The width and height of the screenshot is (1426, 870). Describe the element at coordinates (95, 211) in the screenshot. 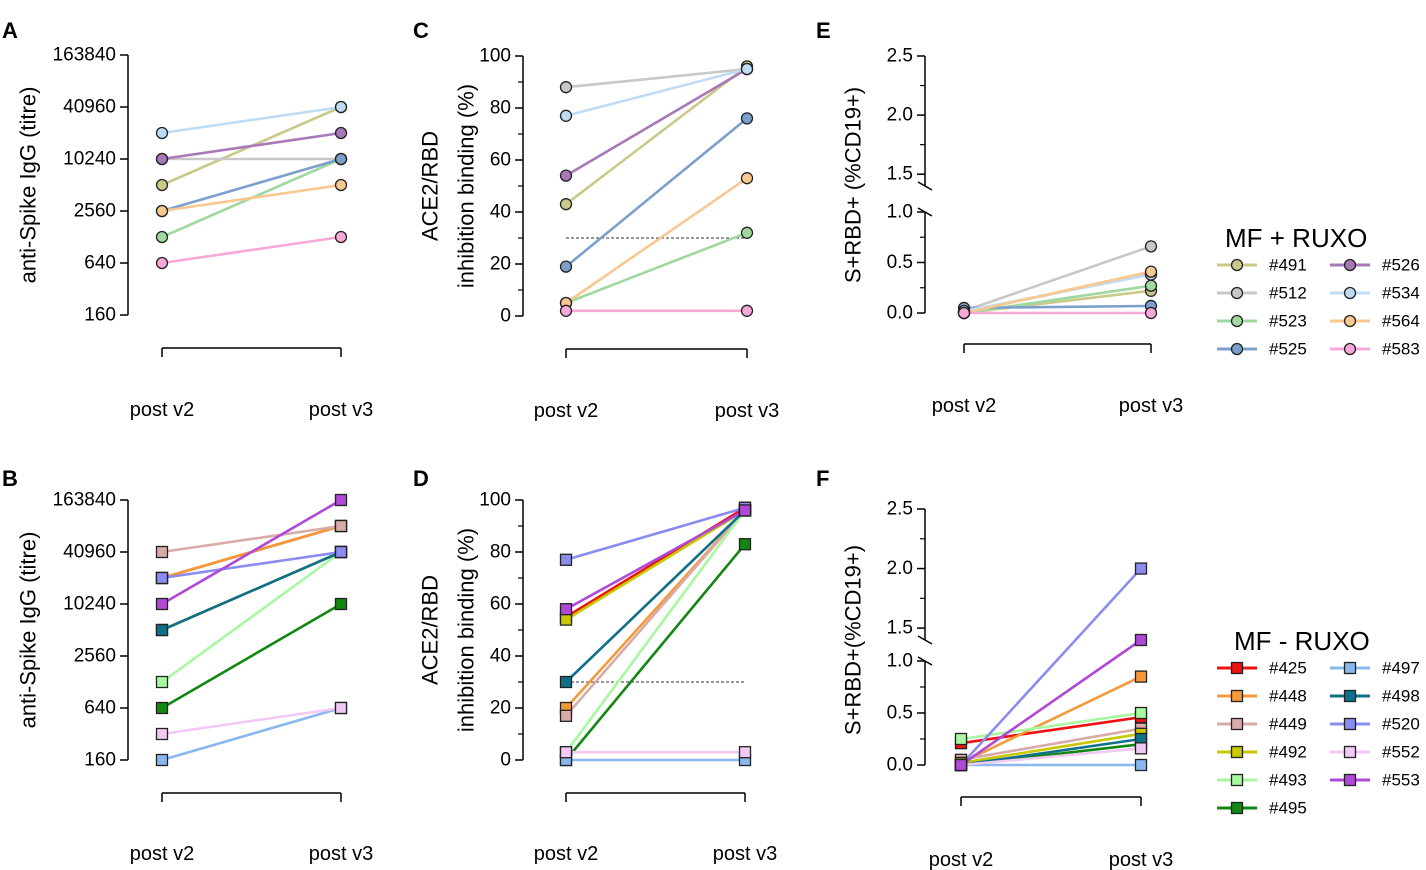

I see `panel-a-tick-label: 2560` at that location.